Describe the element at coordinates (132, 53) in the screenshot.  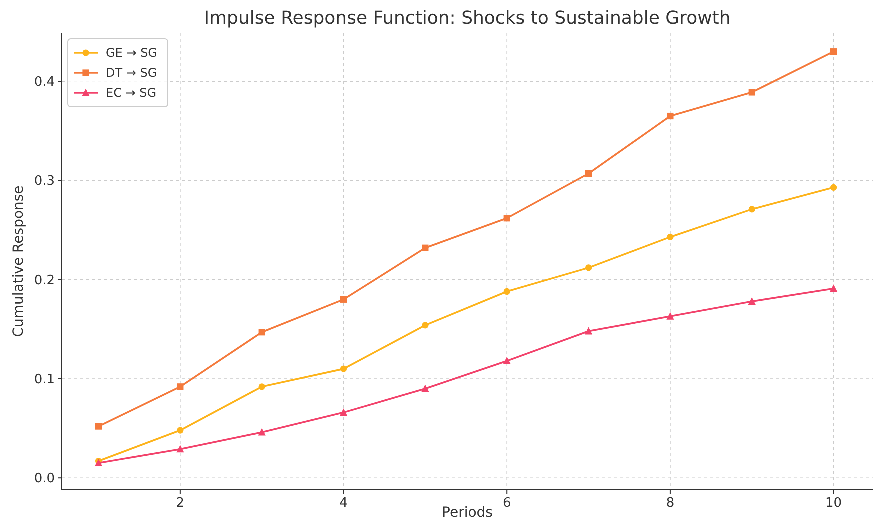
I see `legend-label: GE → SG` at that location.